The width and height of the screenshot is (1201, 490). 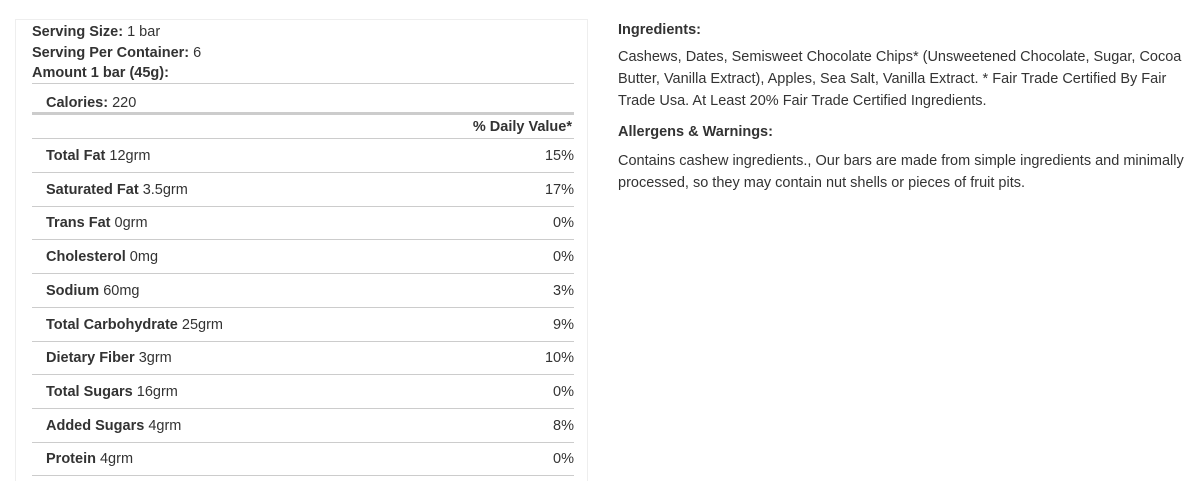 I want to click on nutrient-amount: 3.5grm, so click(x=165, y=189).